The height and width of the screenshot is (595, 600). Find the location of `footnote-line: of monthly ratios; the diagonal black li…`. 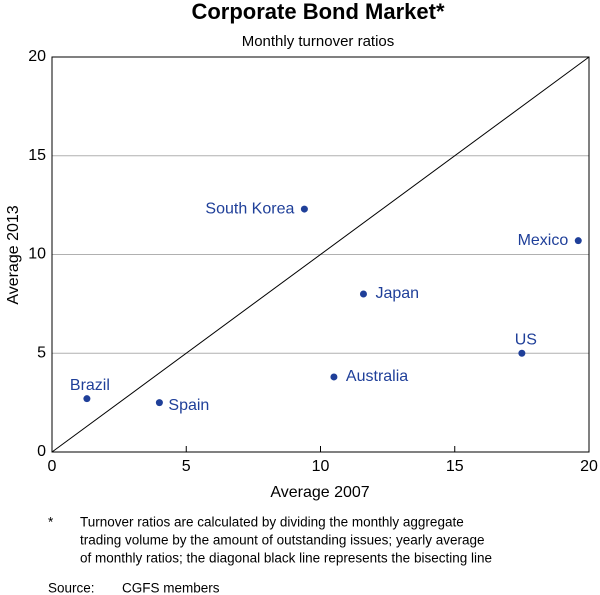

footnote-line: of monthly ratios; the diagonal black li… is located at coordinates (286, 558).